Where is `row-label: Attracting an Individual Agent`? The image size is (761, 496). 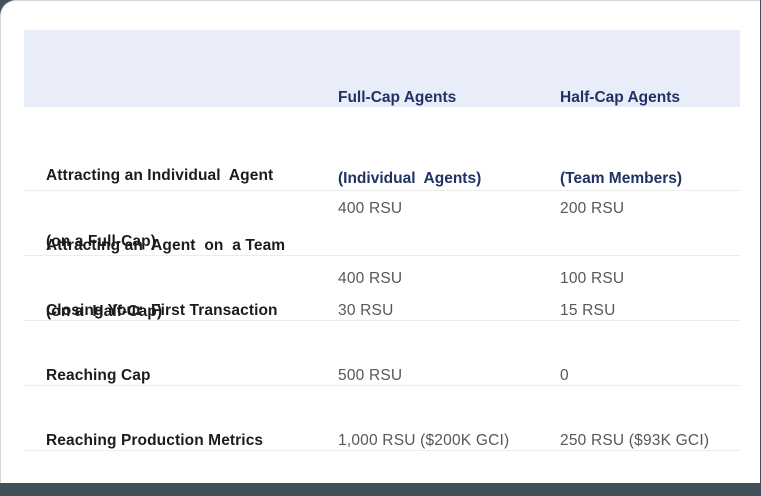 row-label: Attracting an Individual Agent is located at coordinates (160, 175).